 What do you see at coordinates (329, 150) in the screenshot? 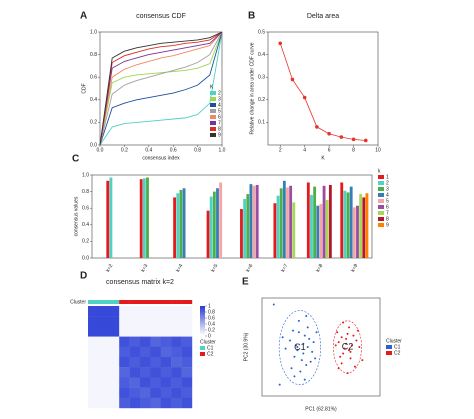
I see `x-tick-label: 6` at bounding box center [329, 150].